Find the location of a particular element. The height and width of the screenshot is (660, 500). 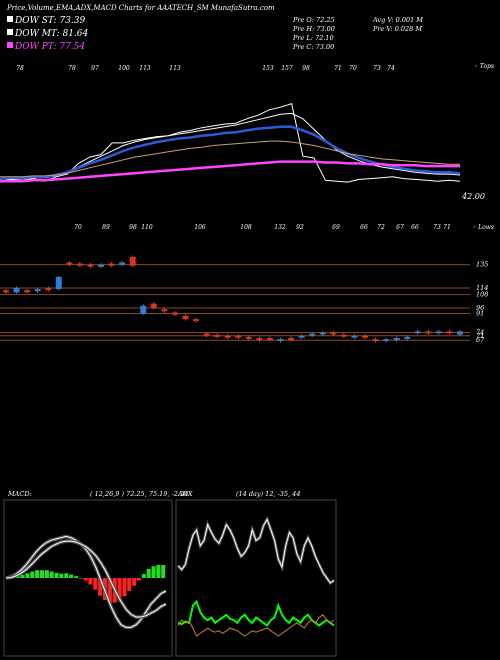

top-value-label: 71 is located at coordinates (338, 68).